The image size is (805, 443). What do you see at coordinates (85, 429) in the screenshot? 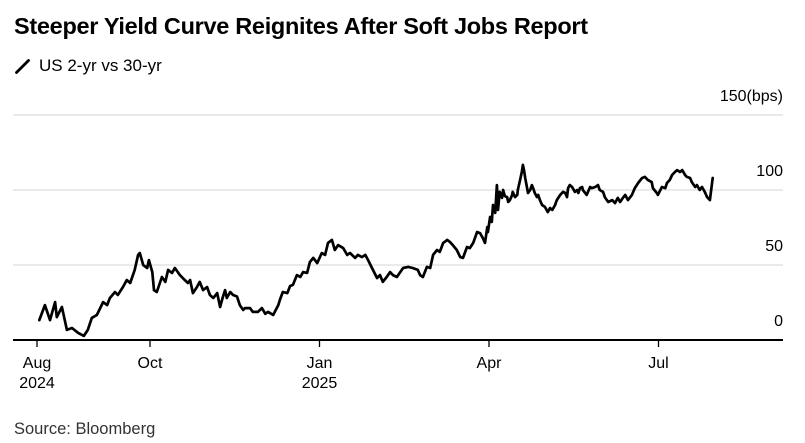
I see `source-note: Source: Bloomberg` at bounding box center [85, 429].